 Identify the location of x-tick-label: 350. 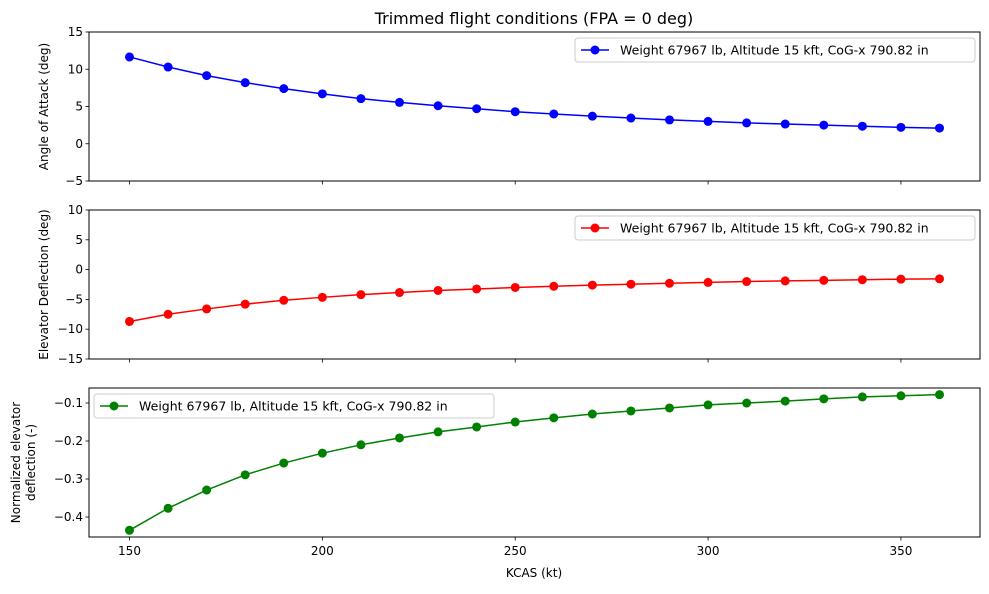
(900, 551).